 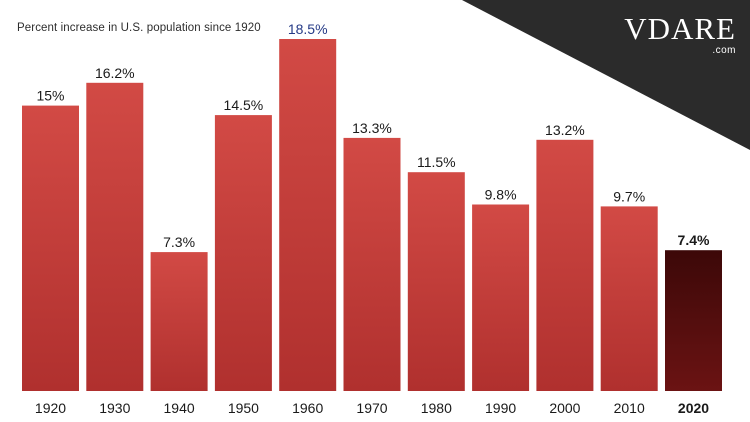 What do you see at coordinates (372, 128) in the screenshot?
I see `value-label-1970: 13.3%` at bounding box center [372, 128].